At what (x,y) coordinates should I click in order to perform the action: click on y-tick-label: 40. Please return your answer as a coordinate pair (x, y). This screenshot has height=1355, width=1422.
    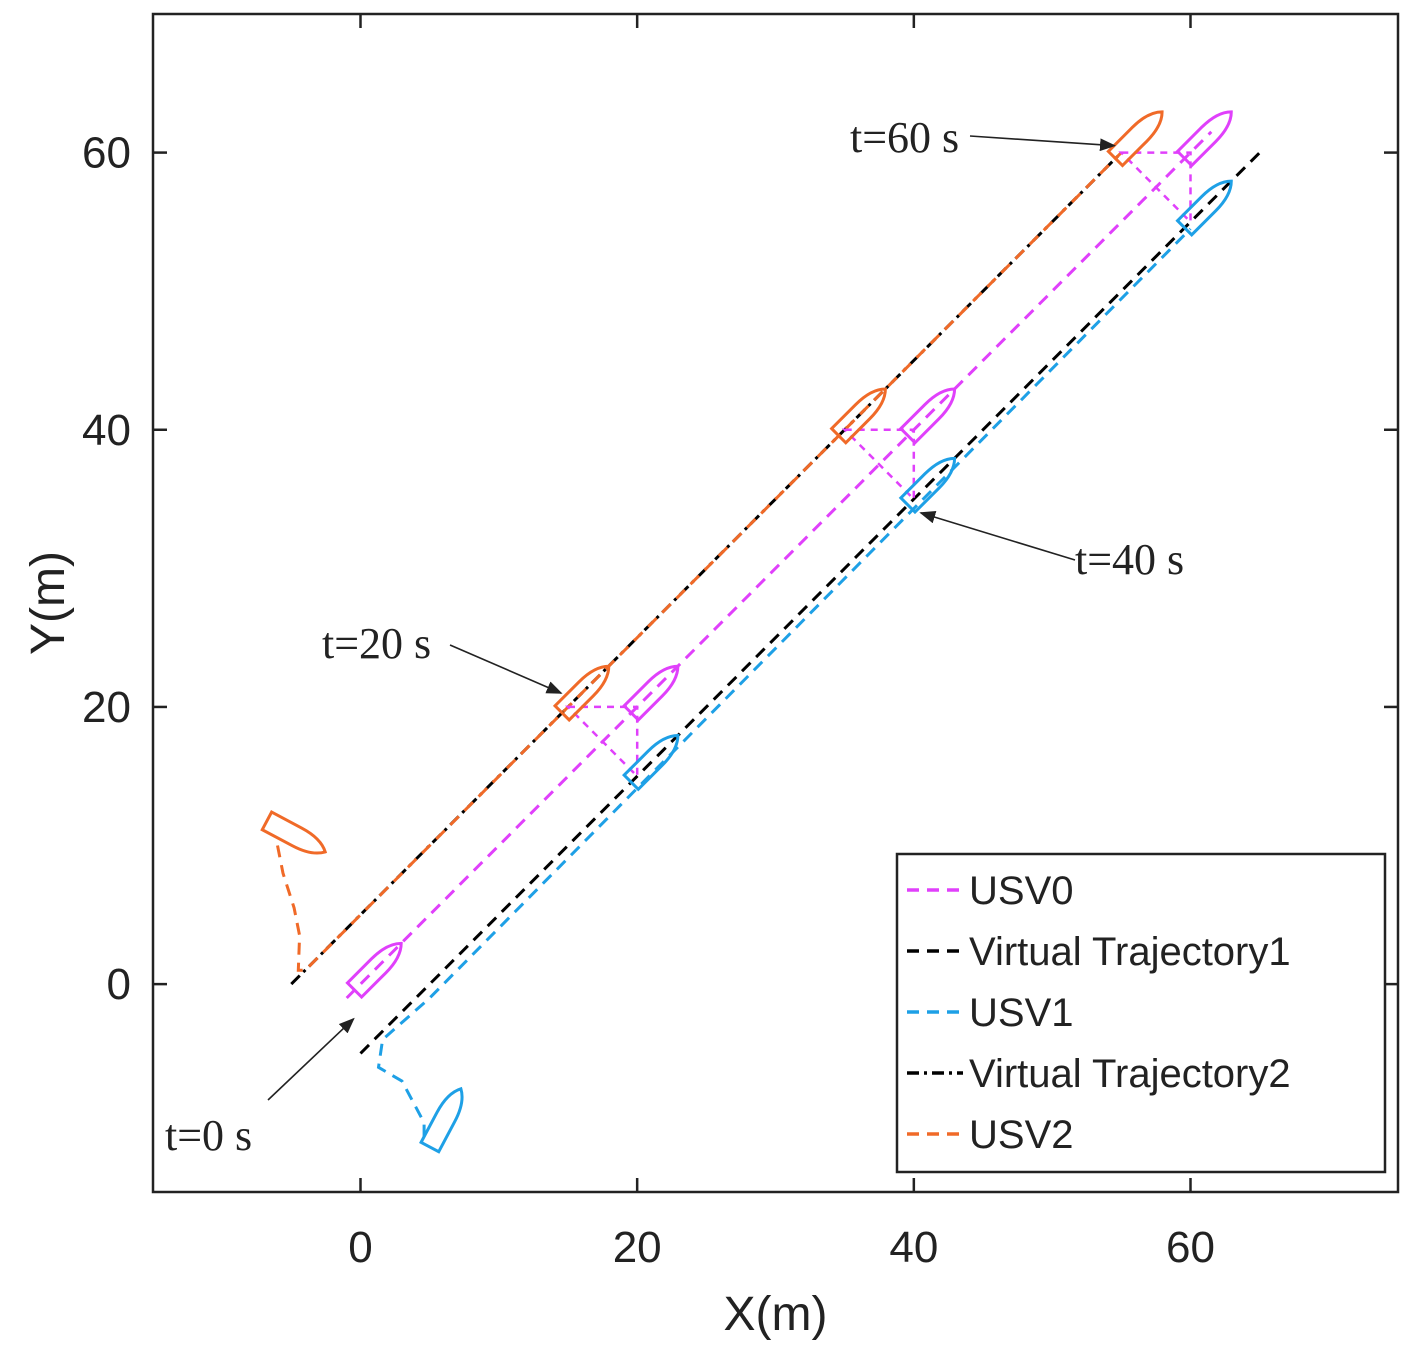
    Looking at the image, I should click on (106, 430).